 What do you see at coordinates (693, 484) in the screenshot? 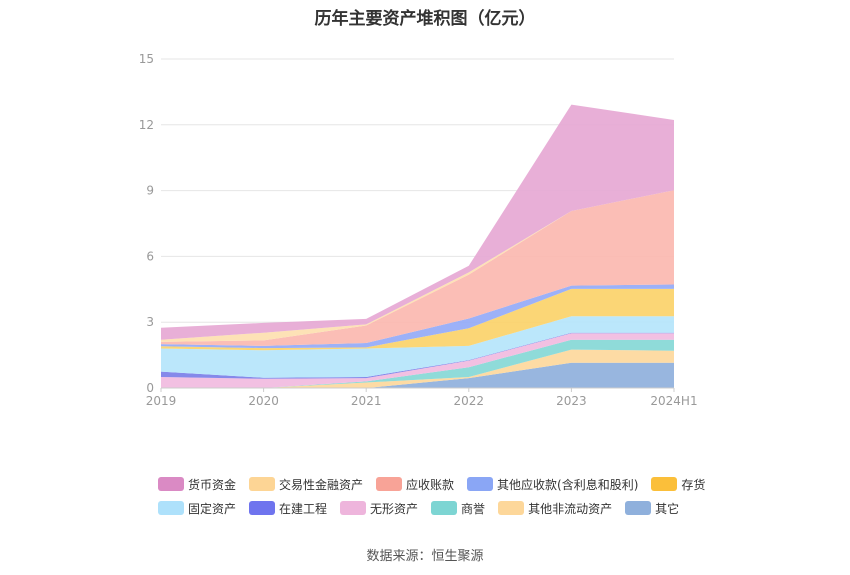
I see `legend-label: 存货` at bounding box center [693, 484].